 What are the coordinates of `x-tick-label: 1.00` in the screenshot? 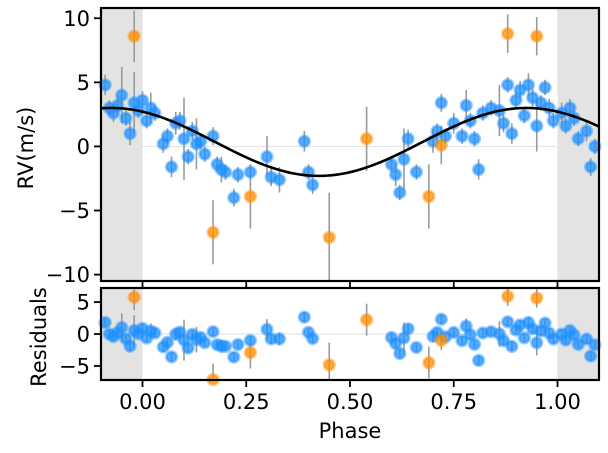 It's located at (557, 402).